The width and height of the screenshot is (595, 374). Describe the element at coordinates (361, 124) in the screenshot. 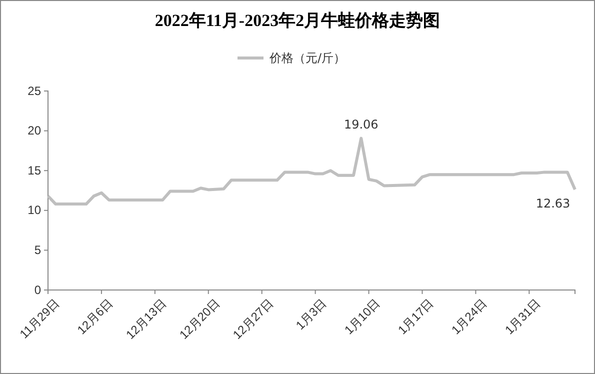

I see `data-label: 19.06` at that location.